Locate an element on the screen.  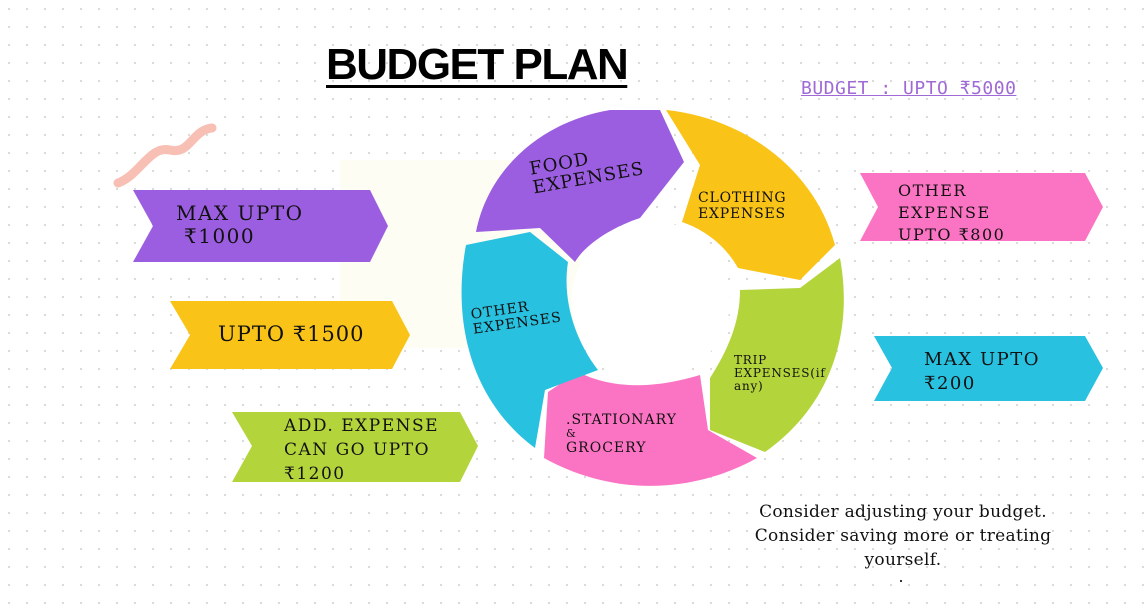
segment-stationary-label: .STATIONARY & GROCERY is located at coordinates (621, 434).